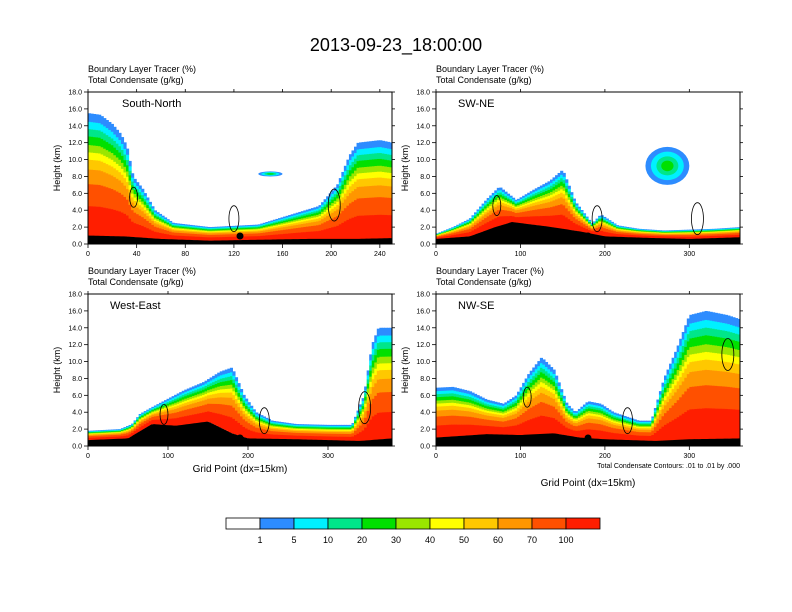 This screenshot has height=612, width=792. Describe the element at coordinates (588, 168) in the screenshot. I see `plot-frame` at that location.